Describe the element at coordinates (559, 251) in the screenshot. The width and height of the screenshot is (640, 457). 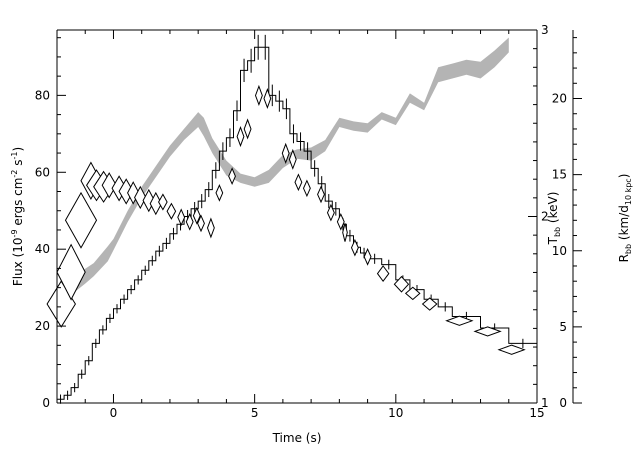
I see `radius-tick-label: 10` at that location.